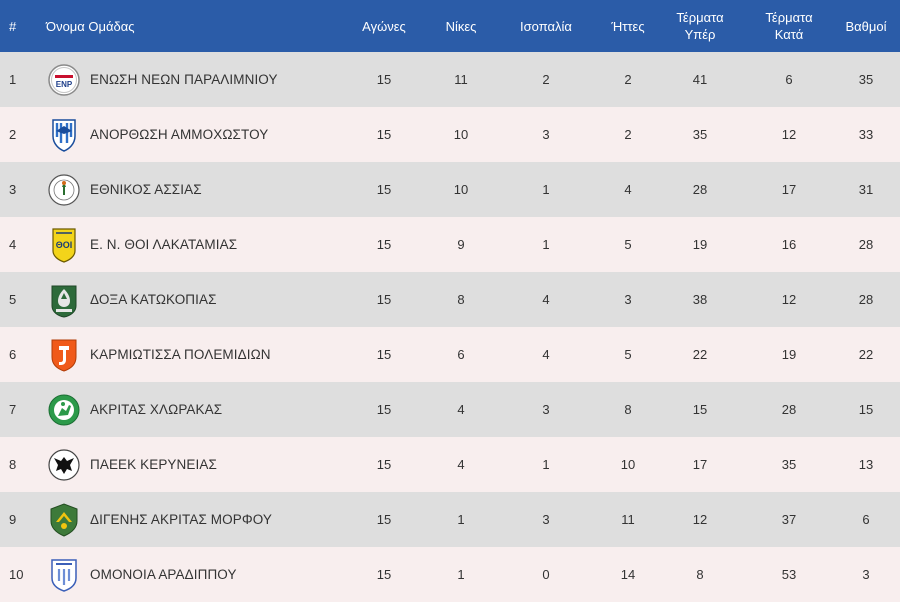 The image size is (900, 603). I want to click on row-points: 6, so click(866, 519).